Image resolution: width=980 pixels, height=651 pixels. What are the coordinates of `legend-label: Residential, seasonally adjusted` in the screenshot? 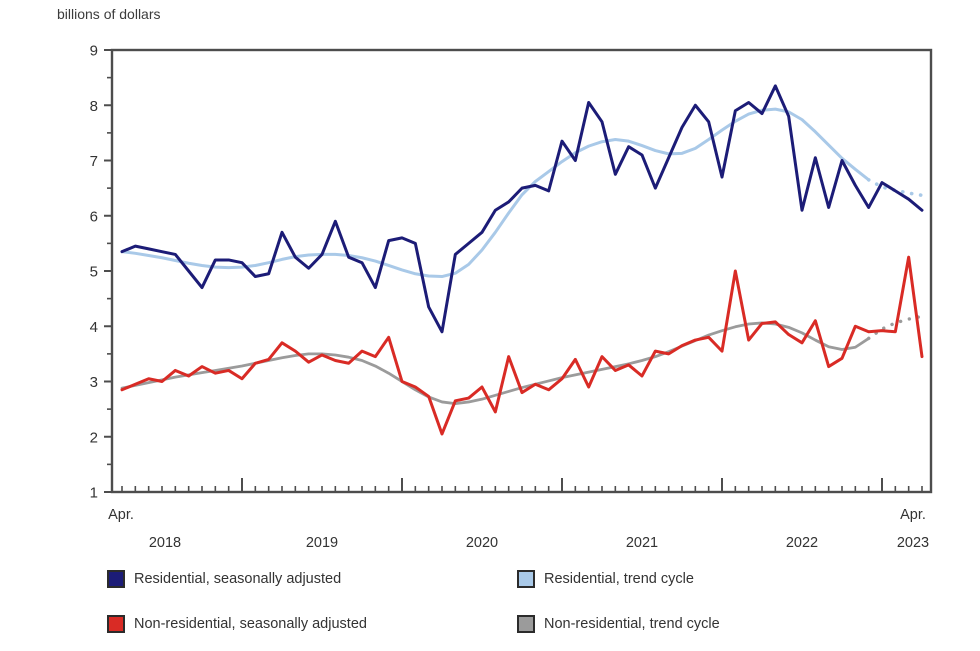 It's located at (238, 579).